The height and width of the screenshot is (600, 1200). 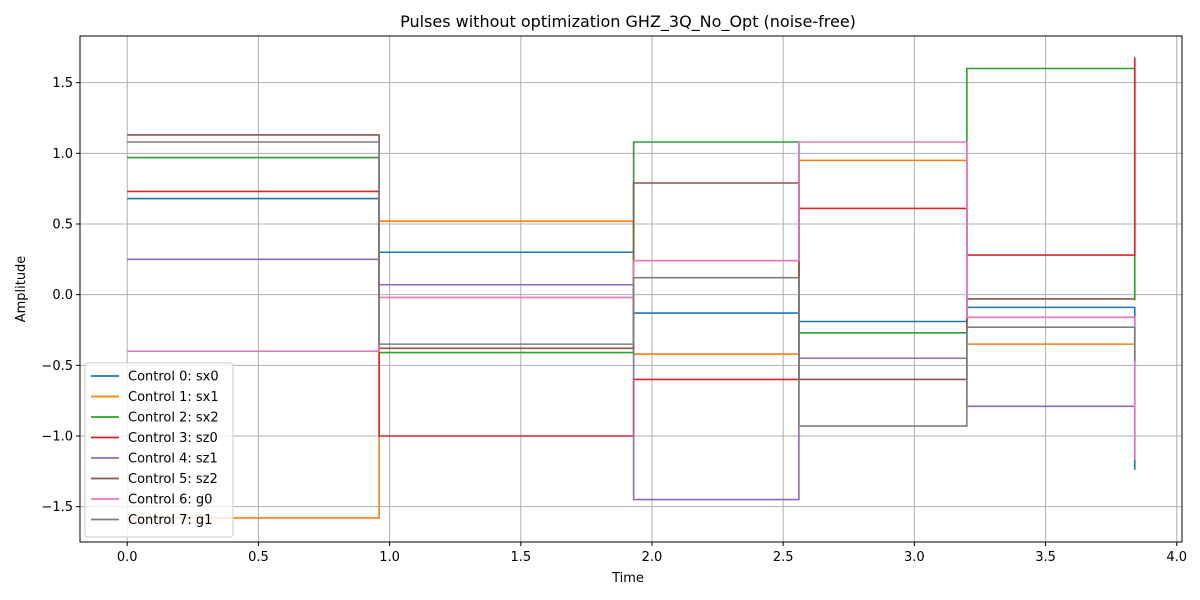 I want to click on legend-label: Control 6: g0, so click(x=170, y=500).